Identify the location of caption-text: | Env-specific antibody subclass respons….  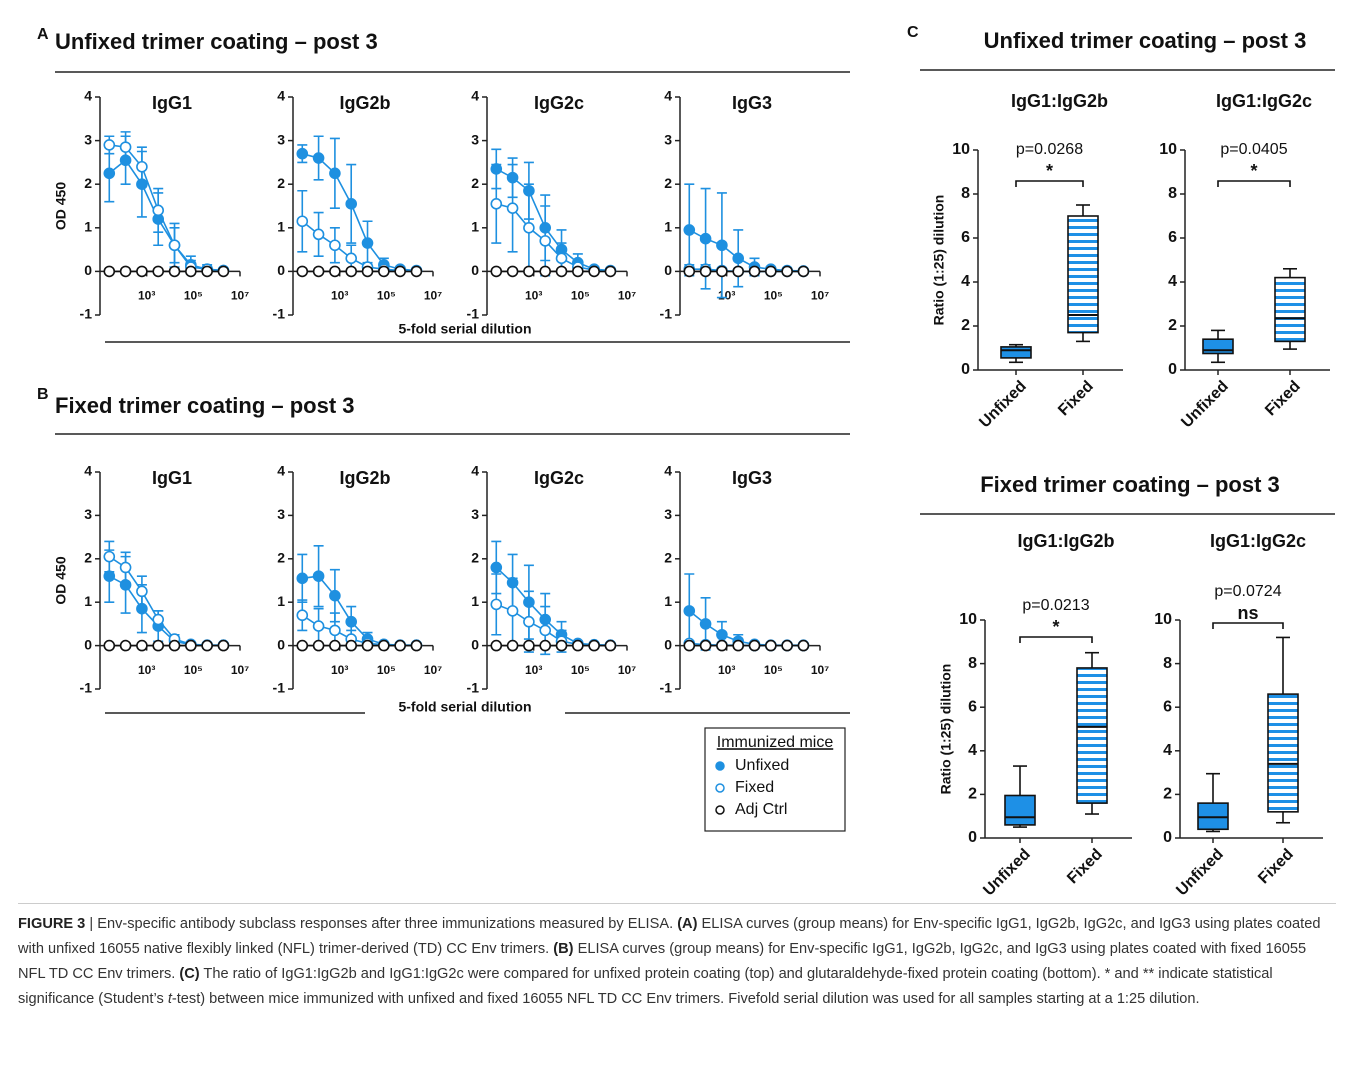
(381, 924).